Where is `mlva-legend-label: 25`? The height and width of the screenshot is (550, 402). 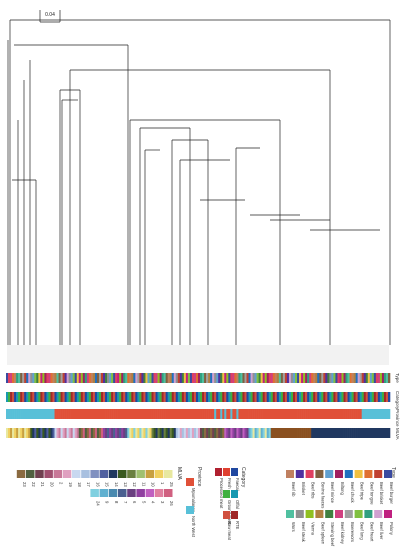 mlva-legend-label: 25 is located at coordinates (171, 484).